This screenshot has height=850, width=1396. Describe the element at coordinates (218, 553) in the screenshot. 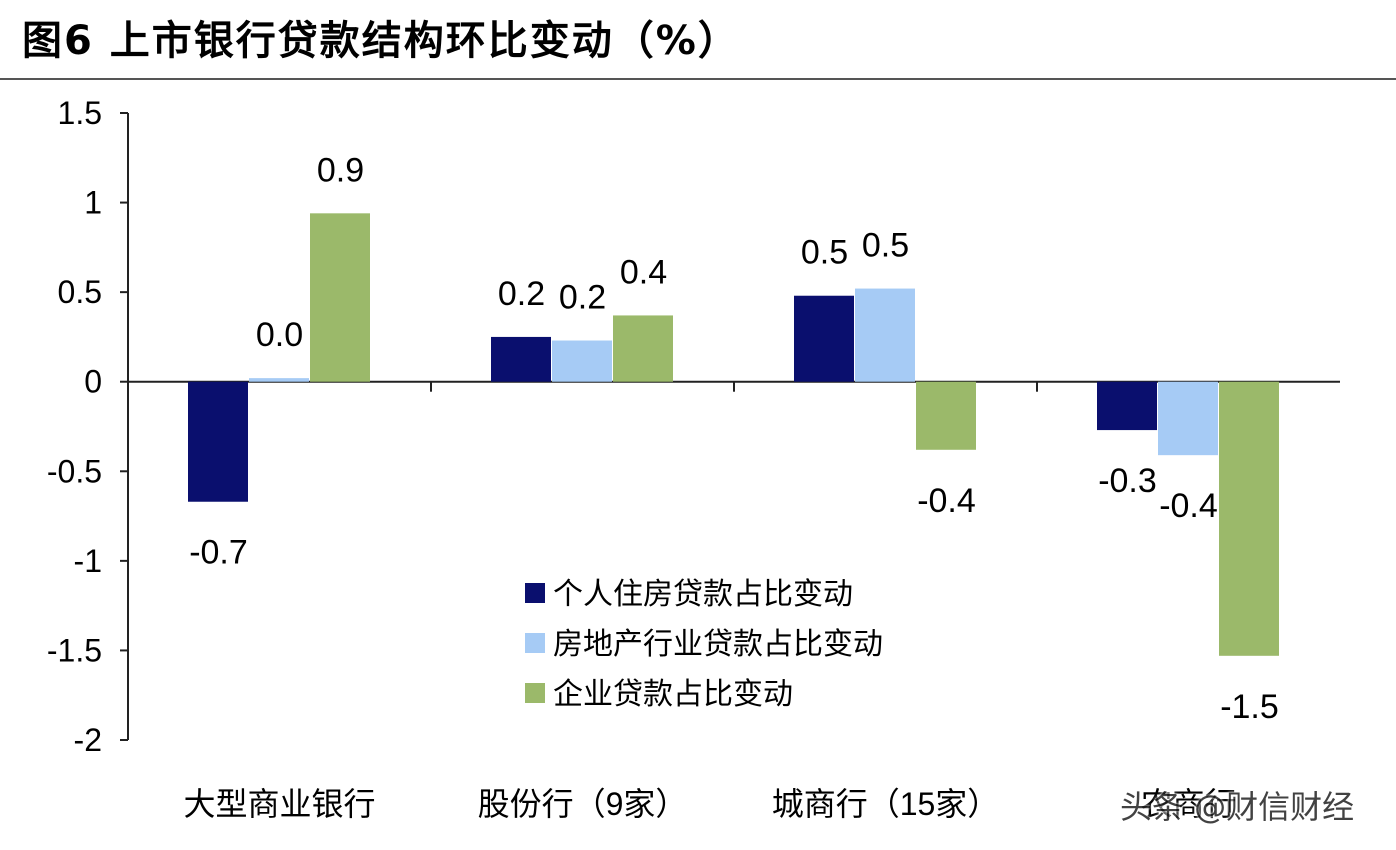

I see `data-label: -0.7` at that location.